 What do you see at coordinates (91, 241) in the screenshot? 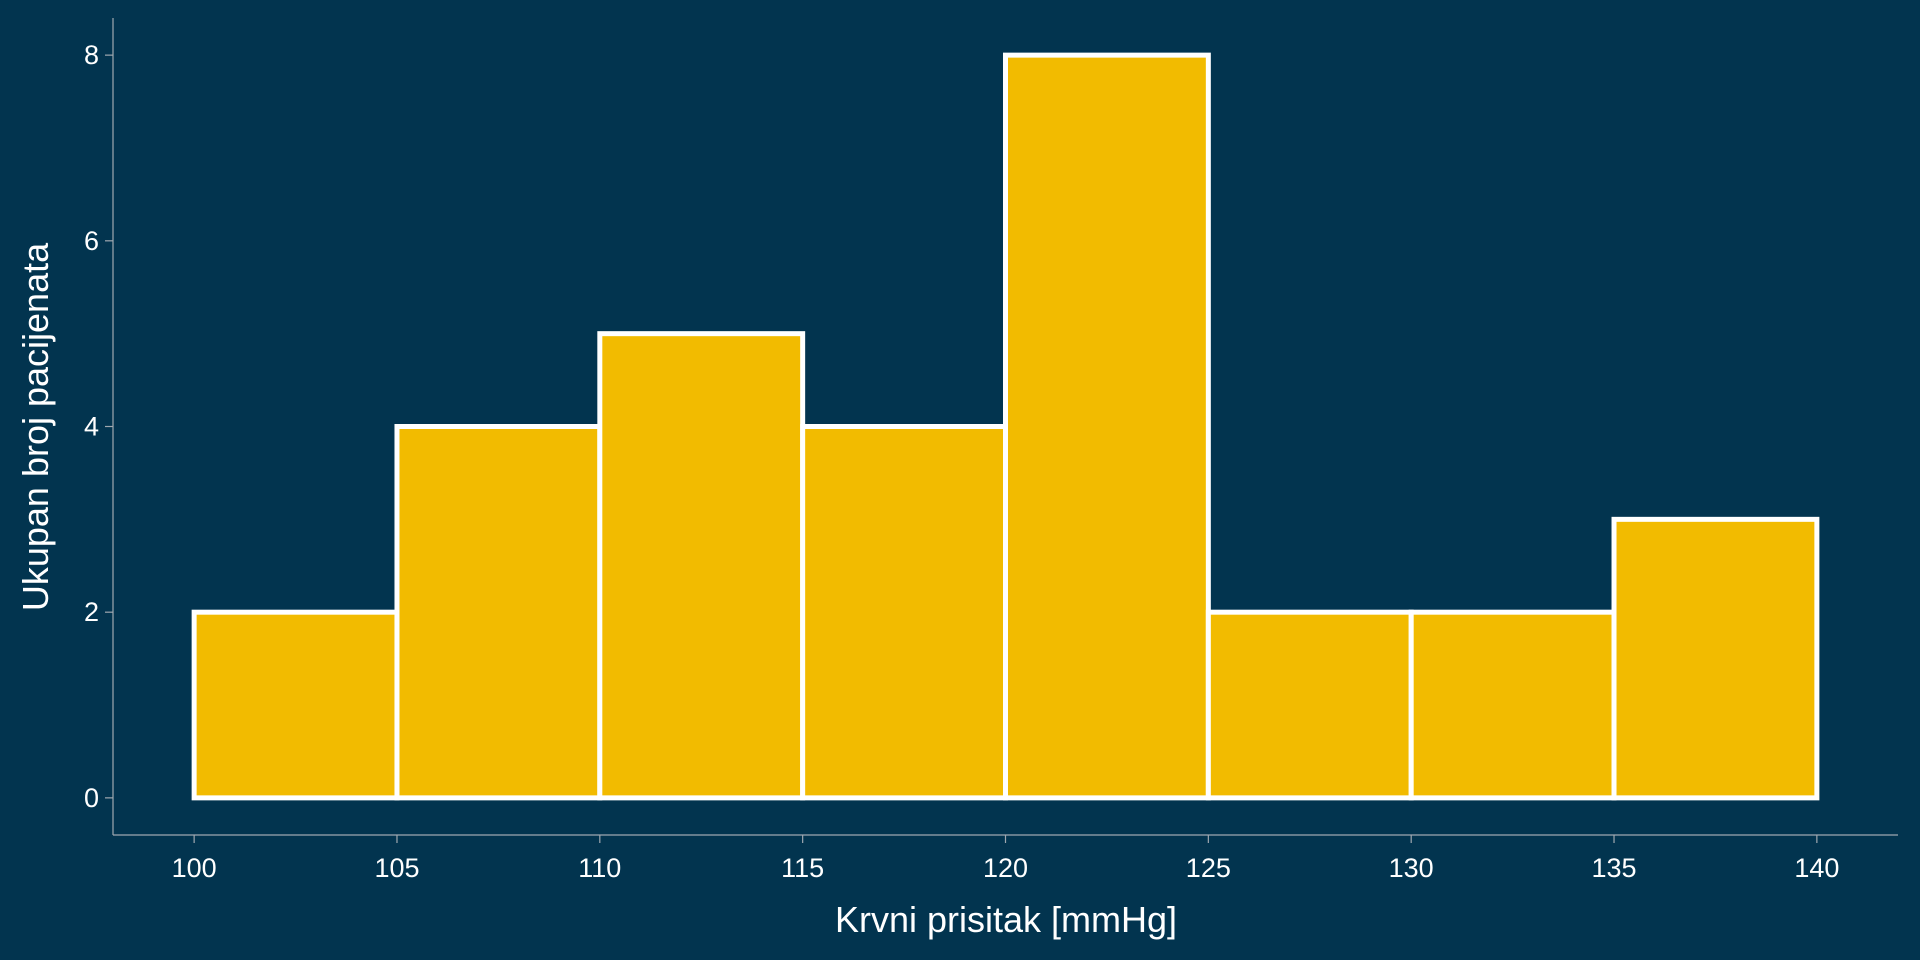
I see `y-tick-label: 6` at bounding box center [91, 241].